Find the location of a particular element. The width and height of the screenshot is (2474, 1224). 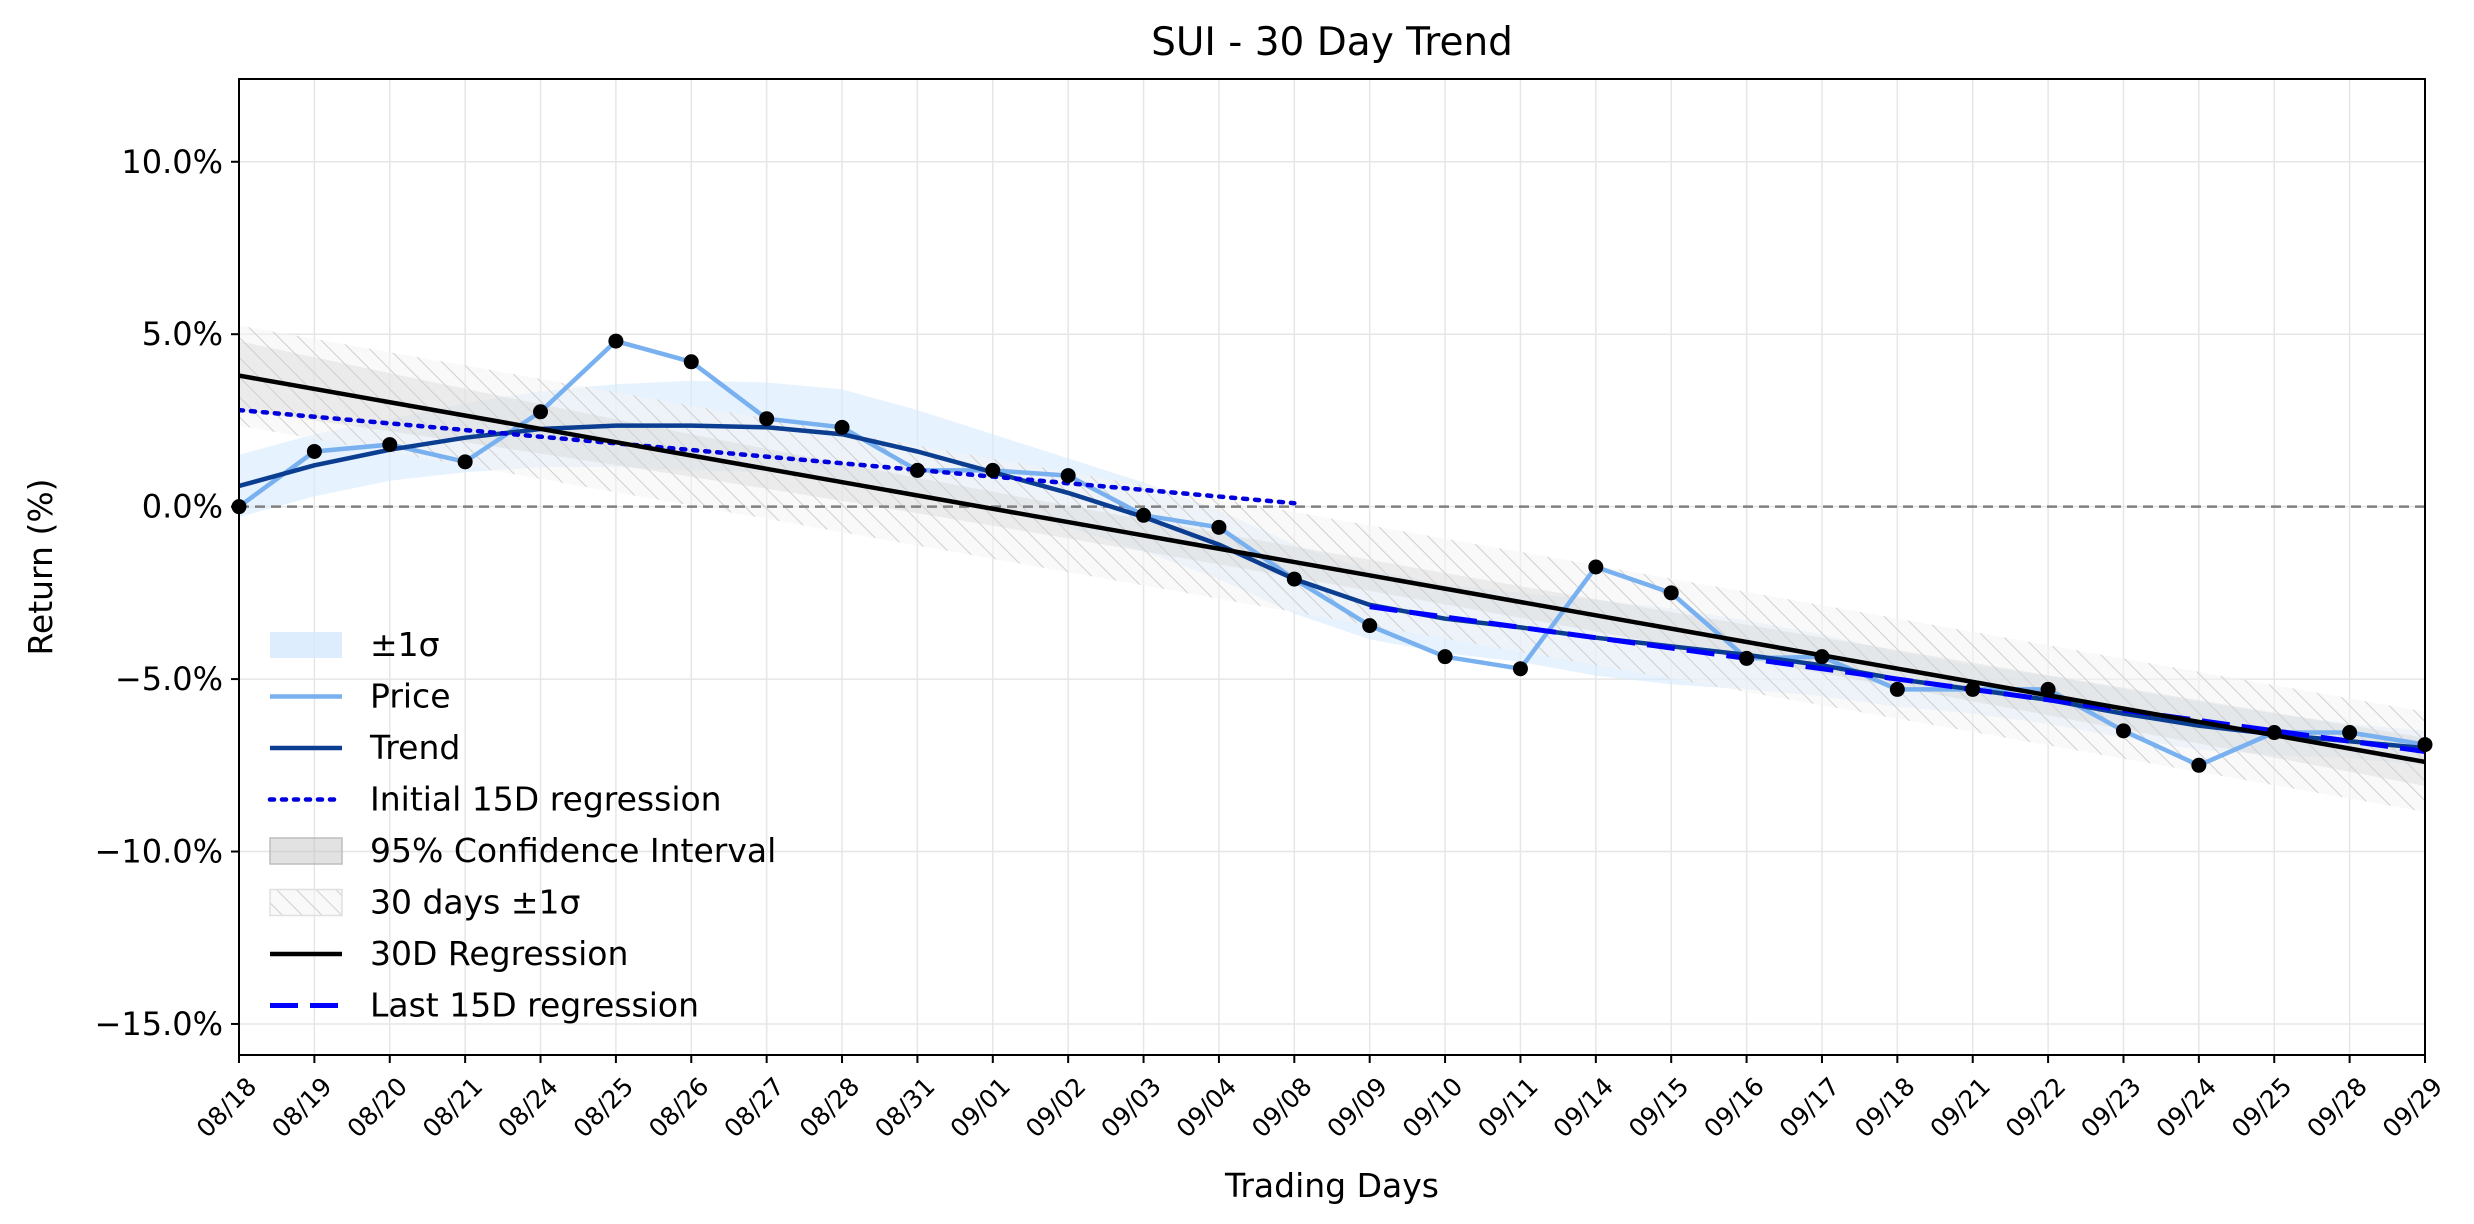

legend-item-2: Trend is located at coordinates (365, 747).